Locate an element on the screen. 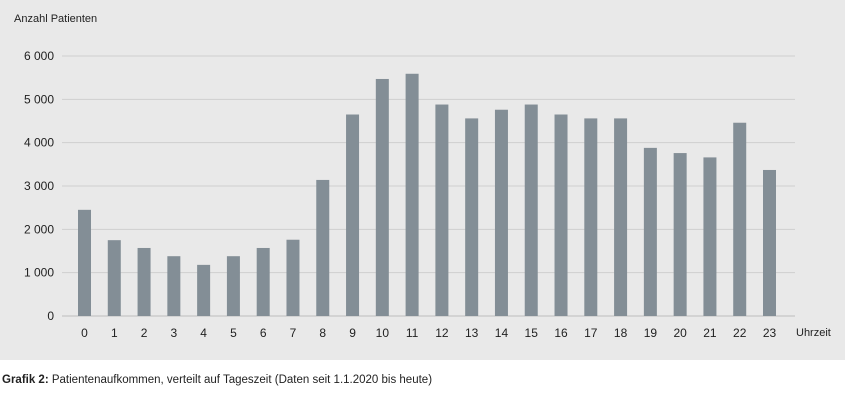 Image resolution: width=845 pixels, height=400 pixels. x-tick-labels: 0 1 2 3 4 5 6 7 8 9 10 11 12 13 14 15 16 17 18 19 20 21 22 23 is located at coordinates (428, 333).